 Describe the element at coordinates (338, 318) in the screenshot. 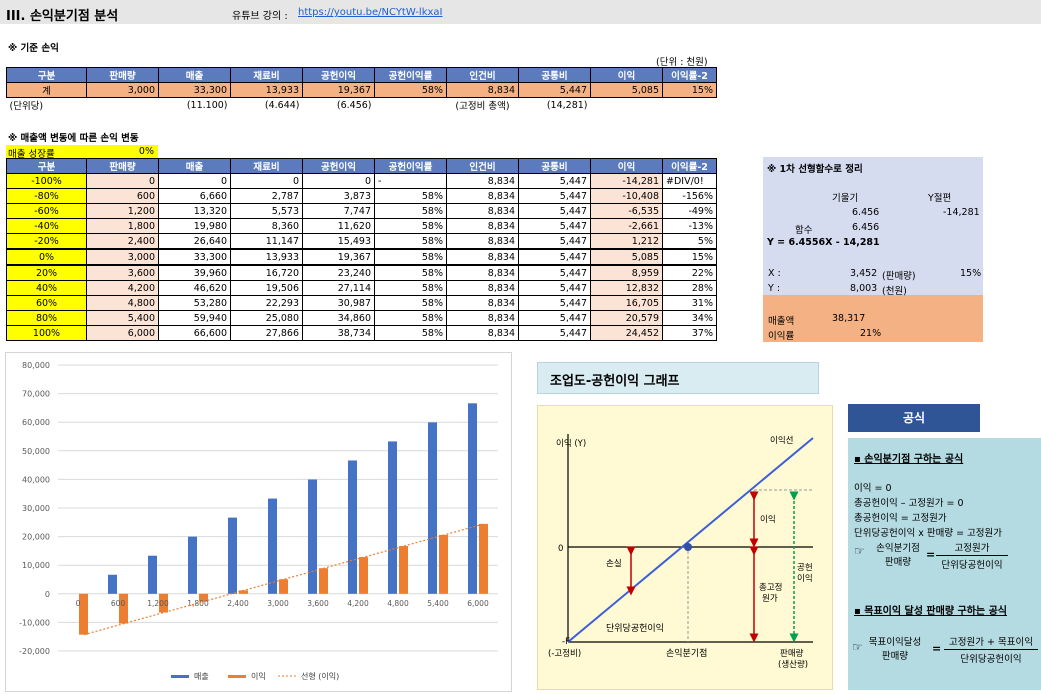

I see `cell: 34,860` at that location.